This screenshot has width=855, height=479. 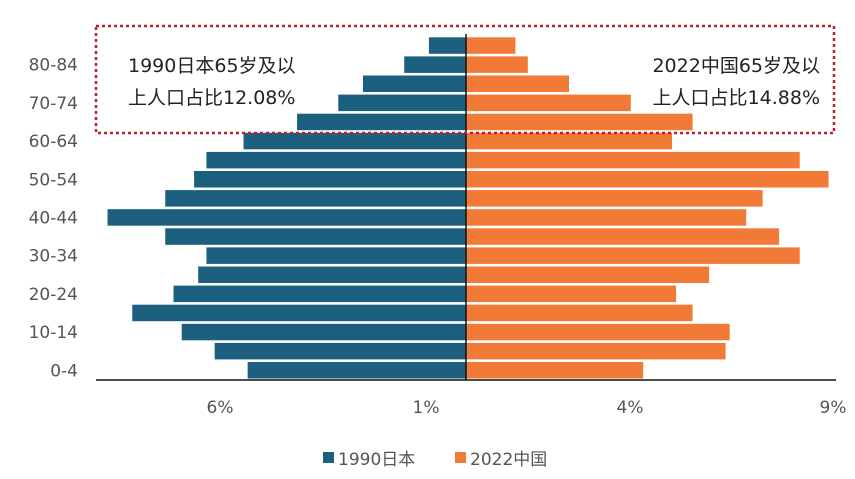 I want to click on y-tick-30-34: 30-34, so click(x=53, y=257).